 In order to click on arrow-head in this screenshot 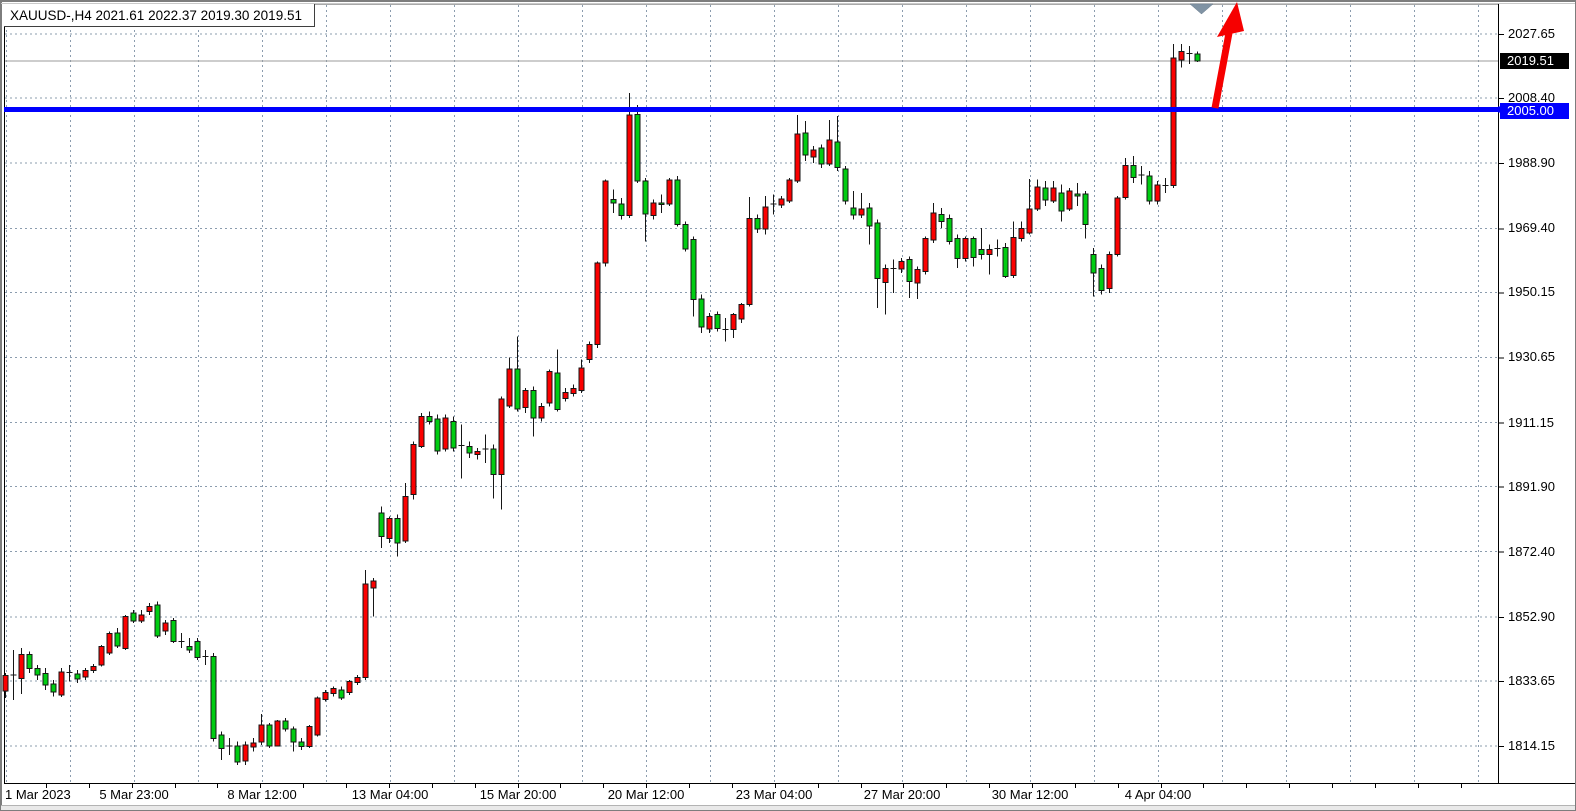, I will do `click(1230, 19)`.